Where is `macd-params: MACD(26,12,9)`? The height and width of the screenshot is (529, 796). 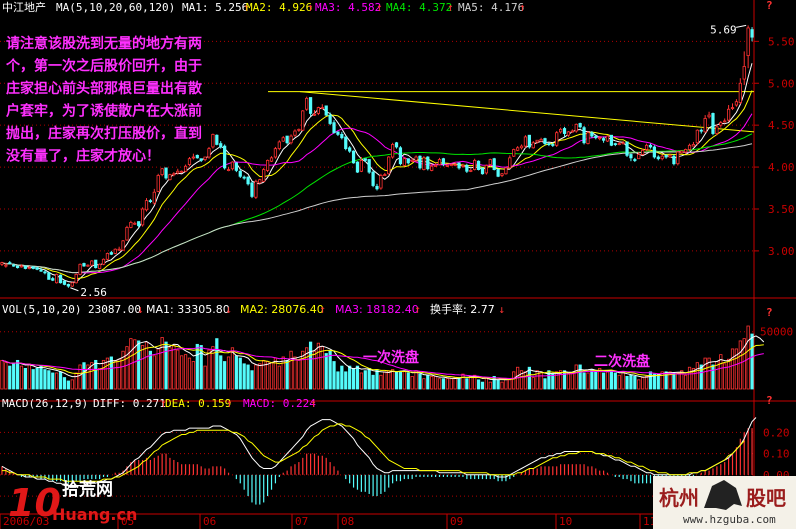
macd-params: MACD(26,12,9) is located at coordinates (45, 403).